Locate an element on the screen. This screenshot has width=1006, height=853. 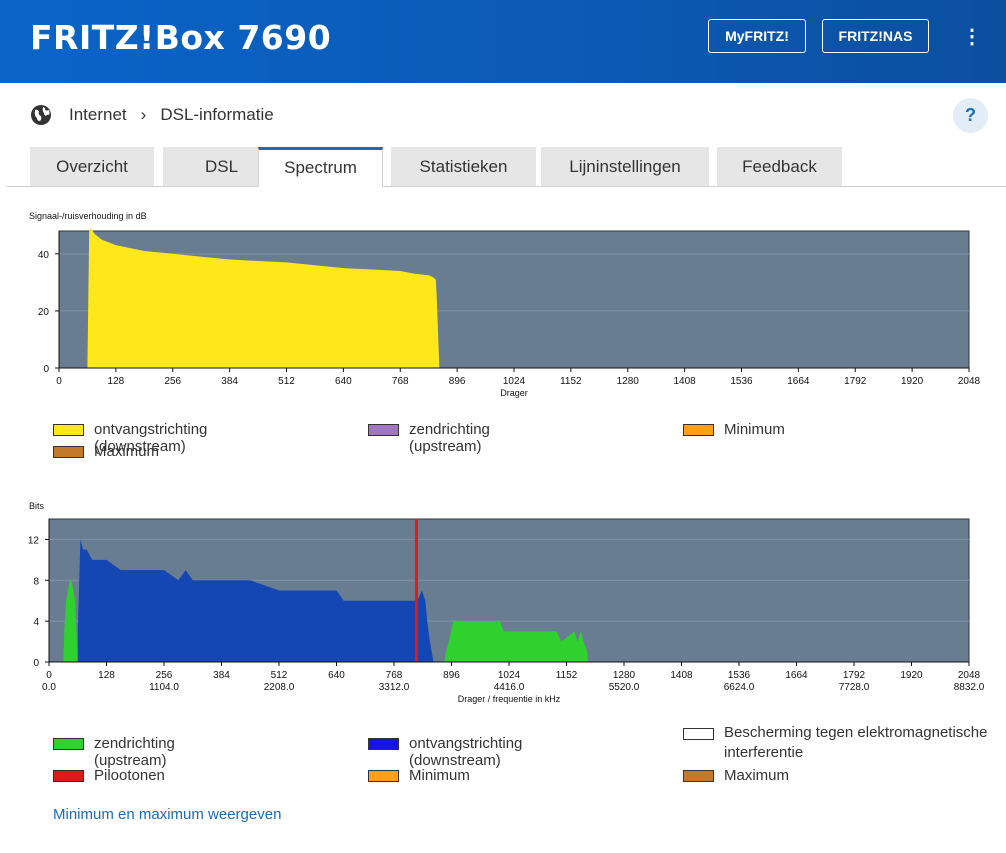
y-tick-label: 8 is located at coordinates (36, 581).